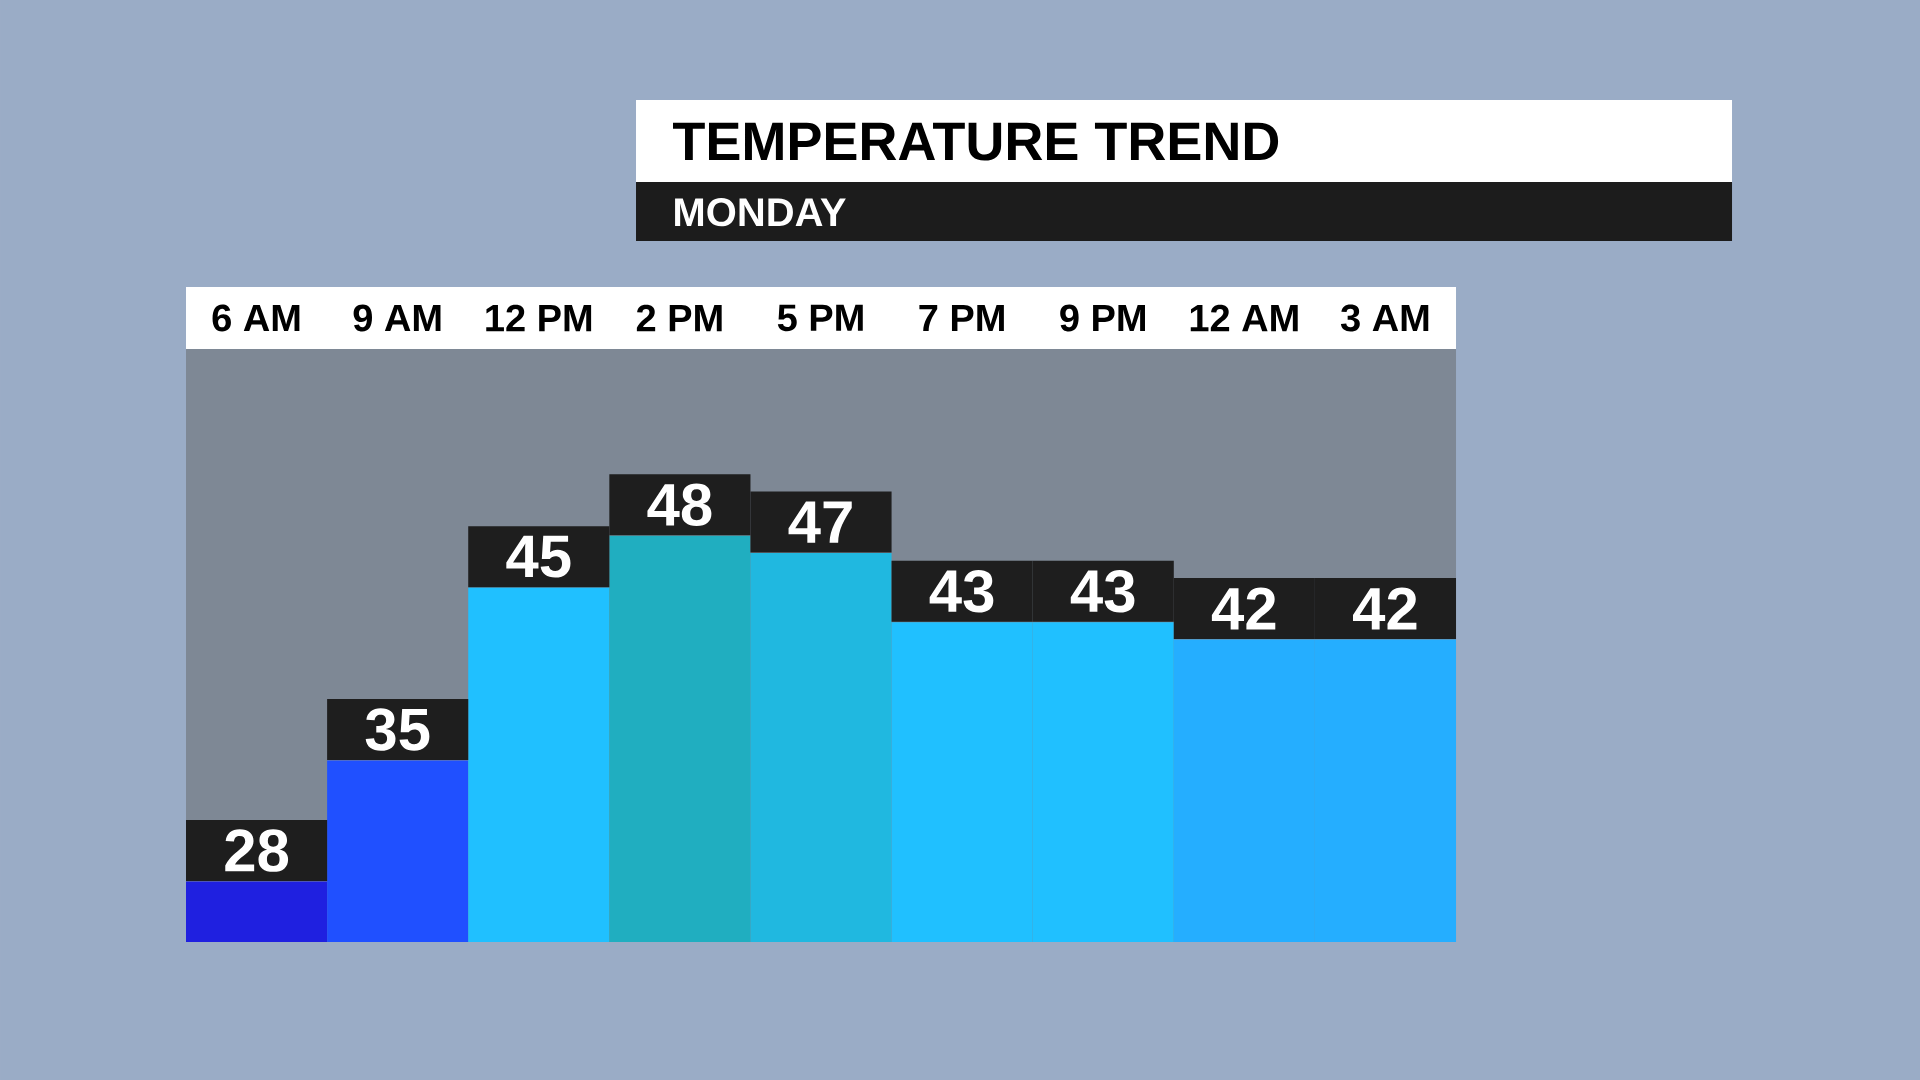  What do you see at coordinates (820, 318) in the screenshot?
I see `x-tick-label: 5 PM` at bounding box center [820, 318].